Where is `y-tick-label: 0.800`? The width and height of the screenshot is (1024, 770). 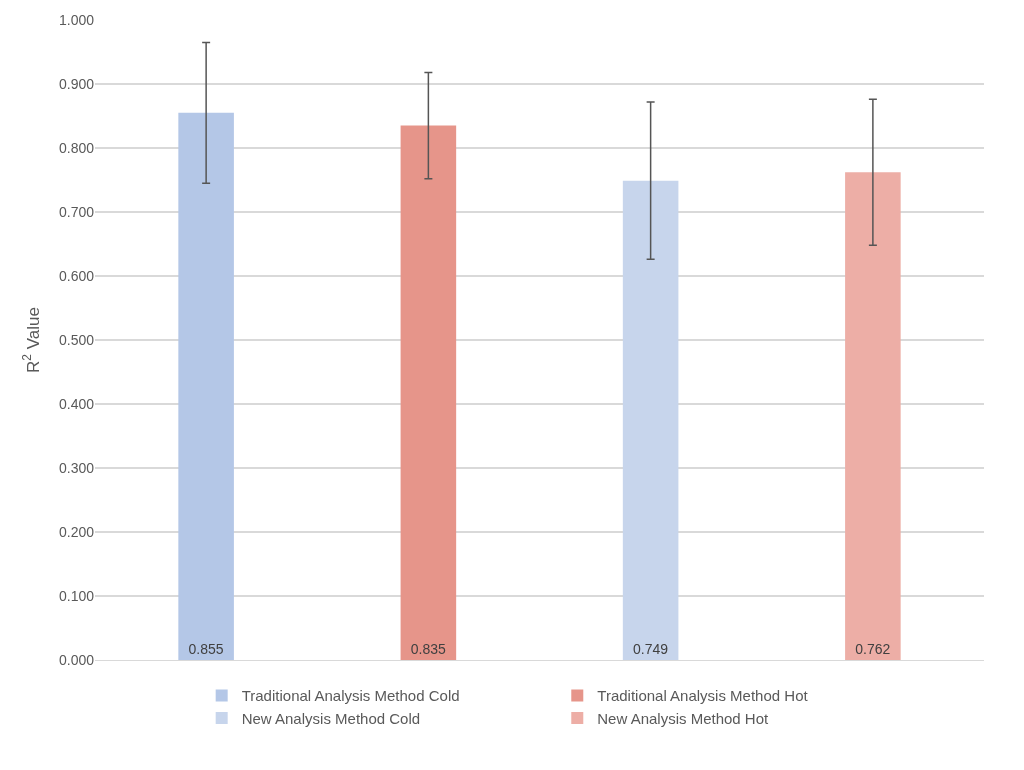
y-tick-label: 0.800 is located at coordinates (76, 147).